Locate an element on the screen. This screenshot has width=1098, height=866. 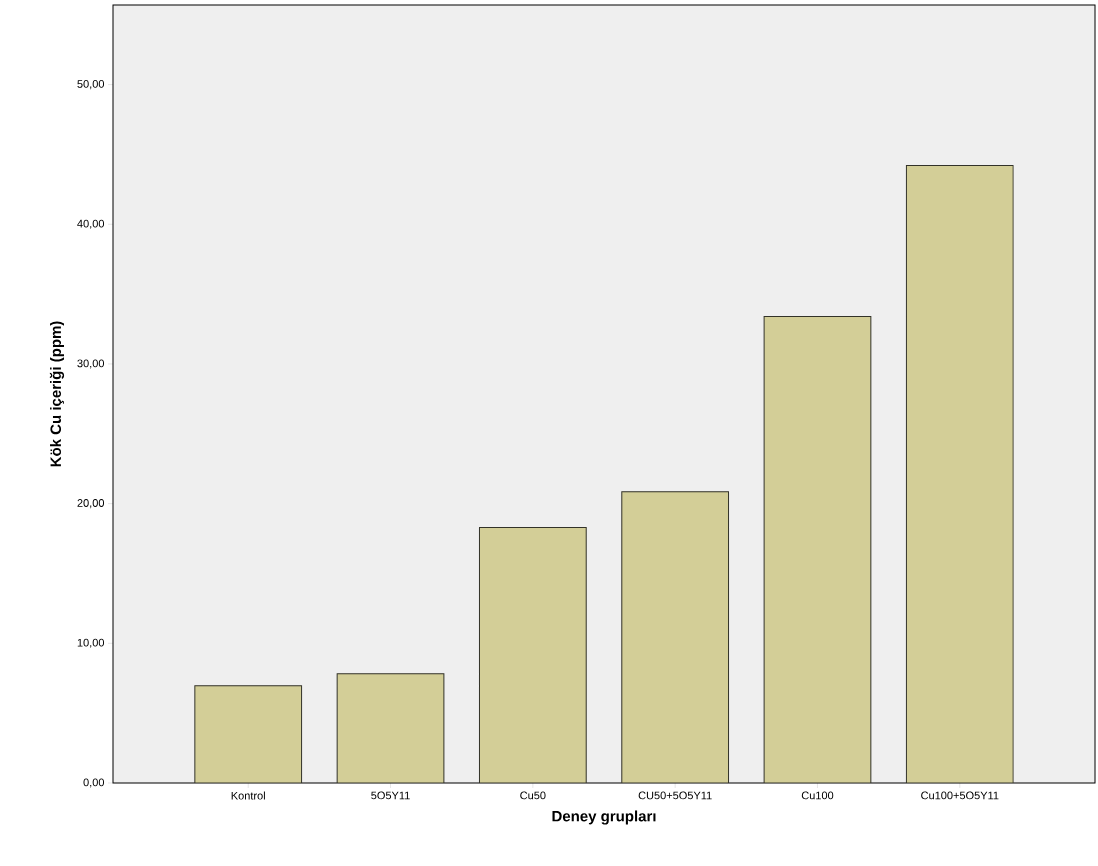
y-tick-label: 20,00 is located at coordinates (91, 504).